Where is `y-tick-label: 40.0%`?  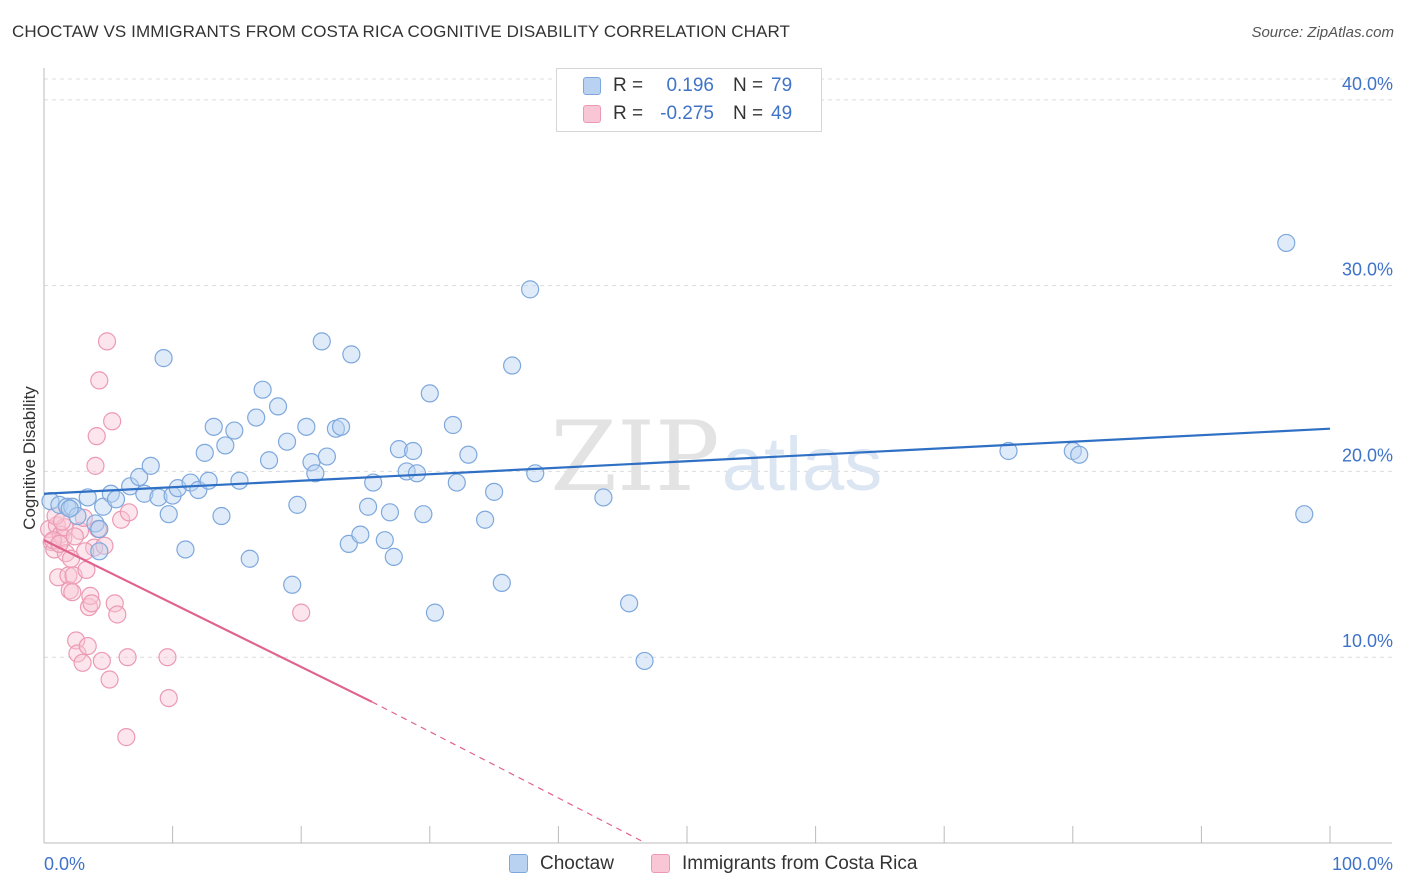 y-tick-label: 40.0% is located at coordinates (1367, 84).